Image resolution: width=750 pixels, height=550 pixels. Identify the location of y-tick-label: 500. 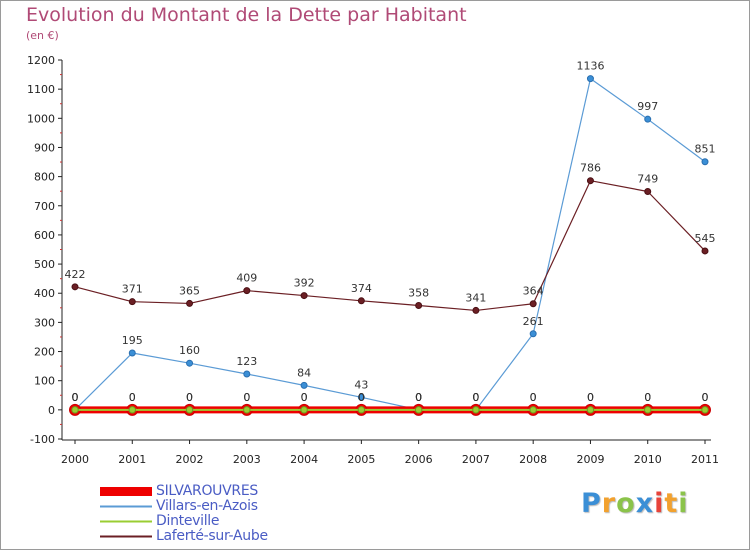
(44, 264).